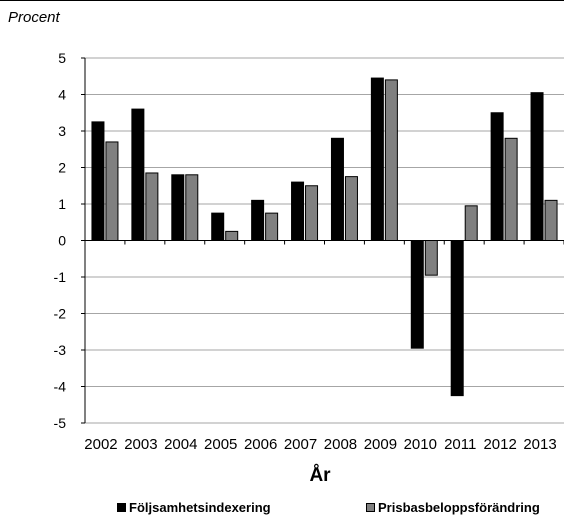 The width and height of the screenshot is (564, 517). Describe the element at coordinates (457, 318) in the screenshot. I see `bar-foljsamhet-2011` at that location.